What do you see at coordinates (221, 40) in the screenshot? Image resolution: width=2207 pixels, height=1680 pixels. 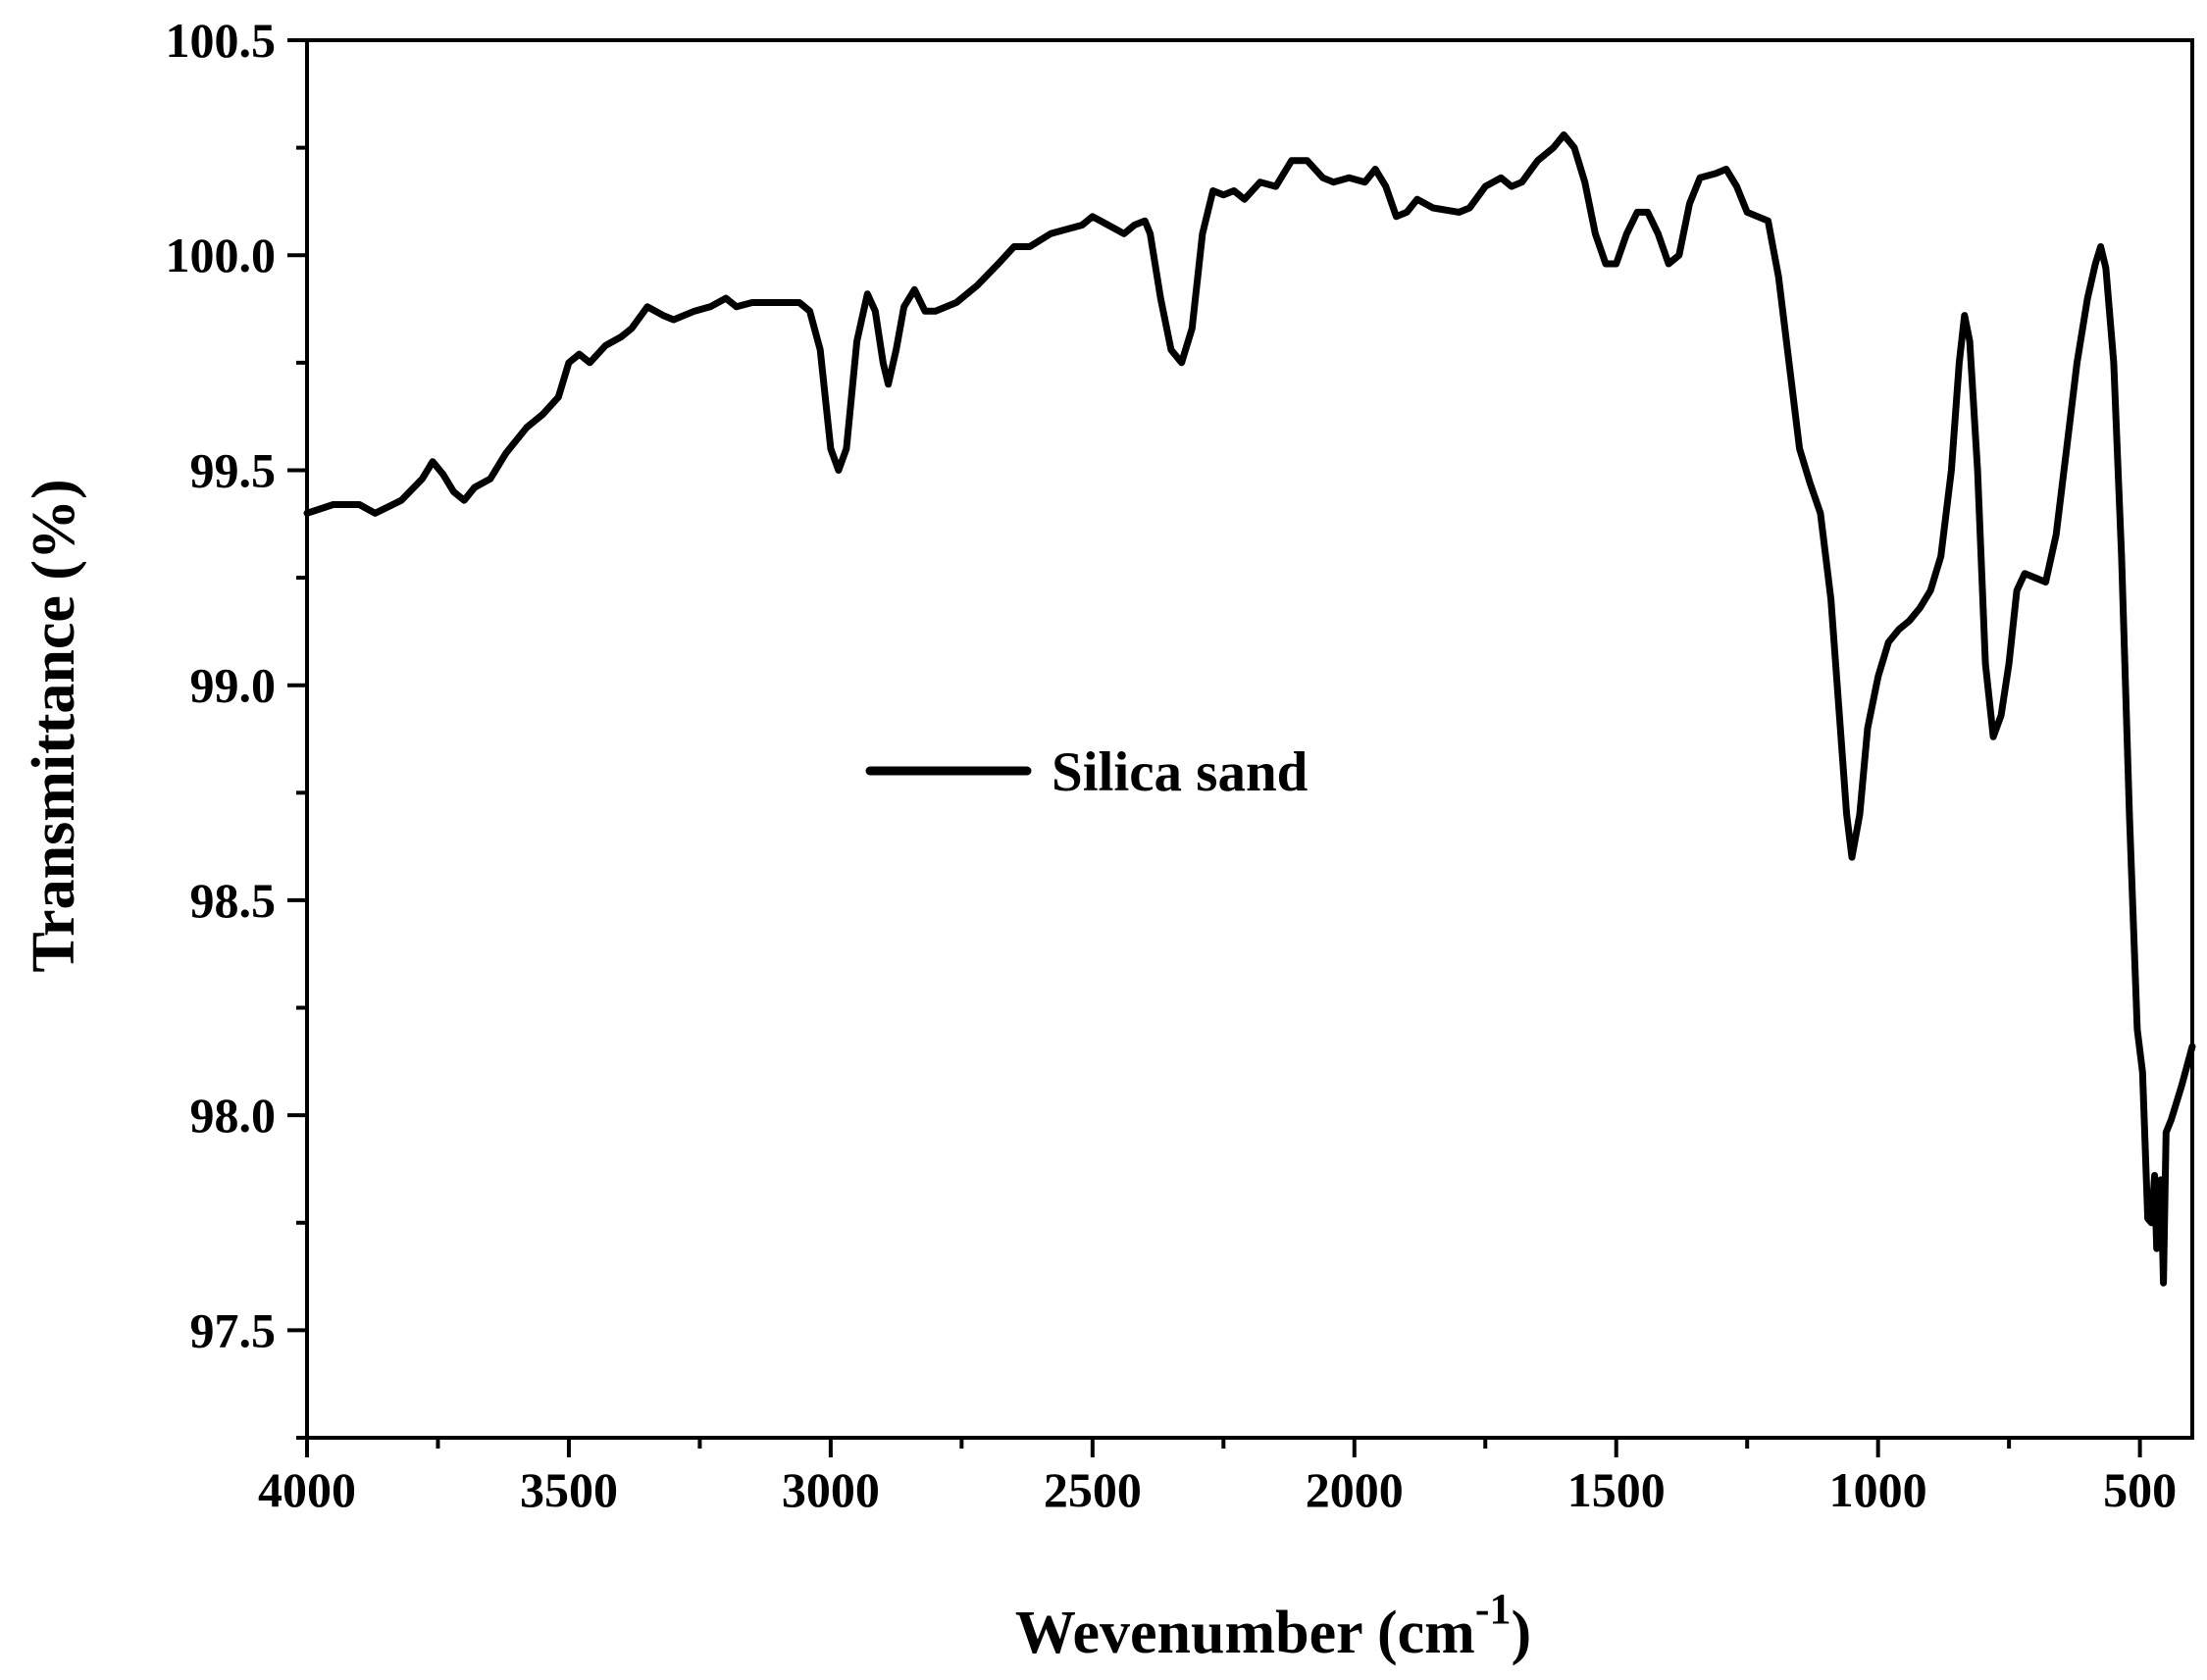 I see `y-tick-label: 100.5` at bounding box center [221, 40].